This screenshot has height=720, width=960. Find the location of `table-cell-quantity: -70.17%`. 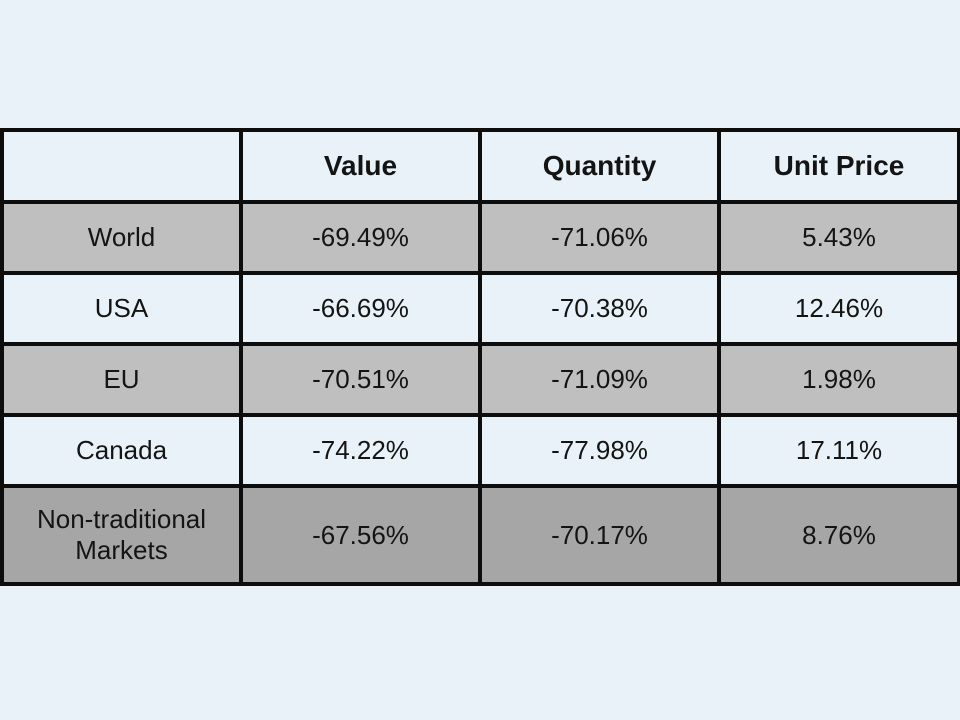

table-cell-quantity: -70.17% is located at coordinates (599, 535).